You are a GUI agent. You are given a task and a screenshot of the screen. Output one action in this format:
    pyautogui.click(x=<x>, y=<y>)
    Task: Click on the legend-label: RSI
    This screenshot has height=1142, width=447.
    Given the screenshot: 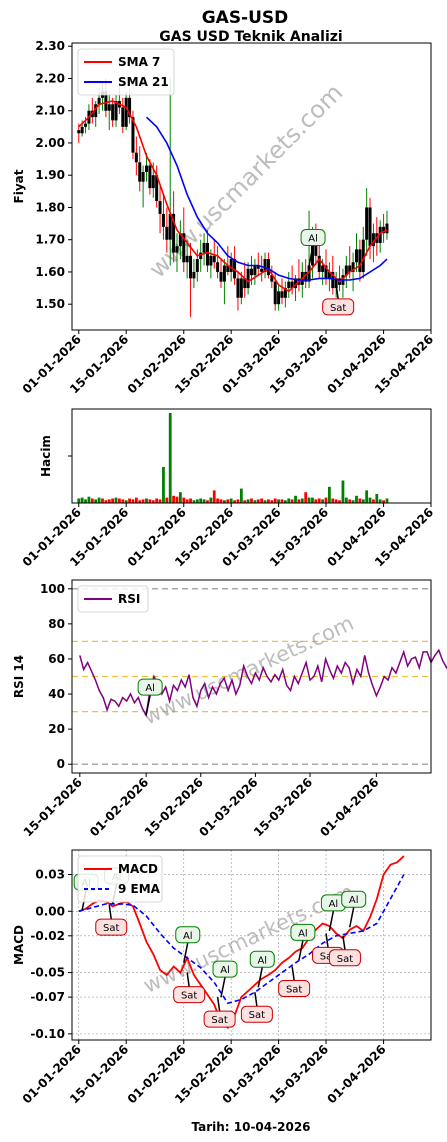 What is the action you would take?
    pyautogui.click(x=129, y=599)
    